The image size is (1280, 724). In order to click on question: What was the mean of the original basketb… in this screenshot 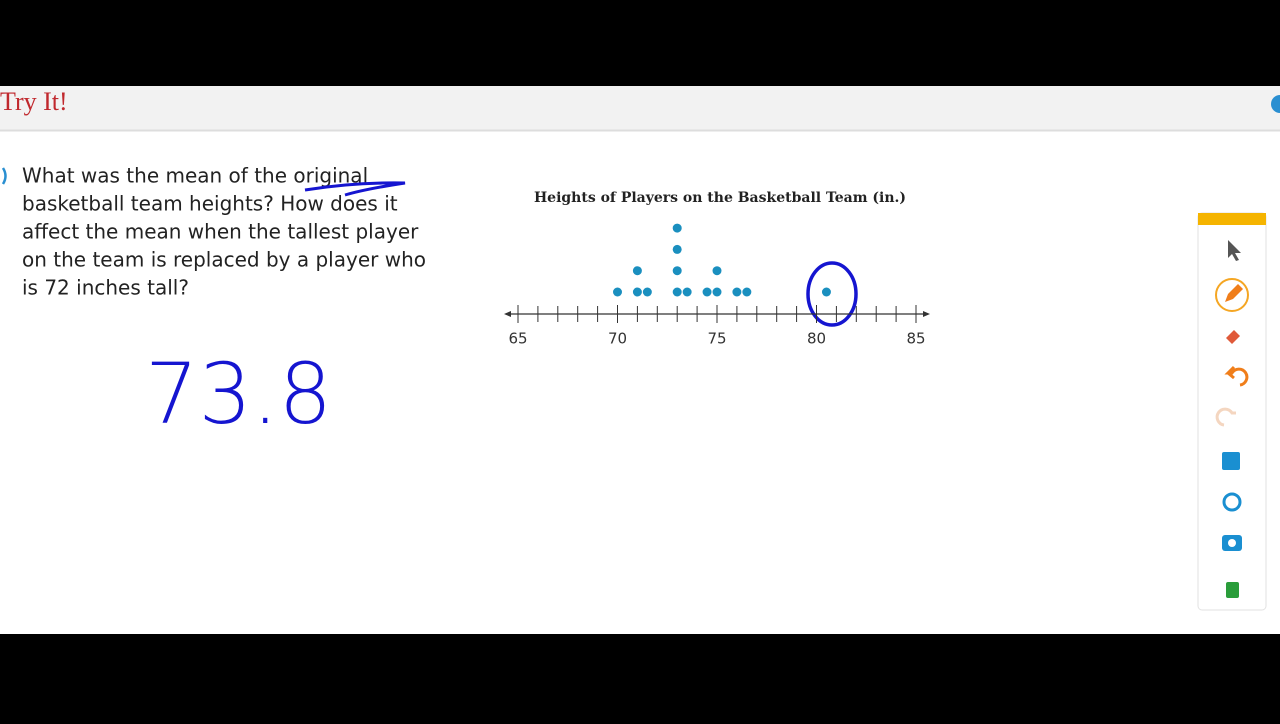, I will do `click(224, 232)`.